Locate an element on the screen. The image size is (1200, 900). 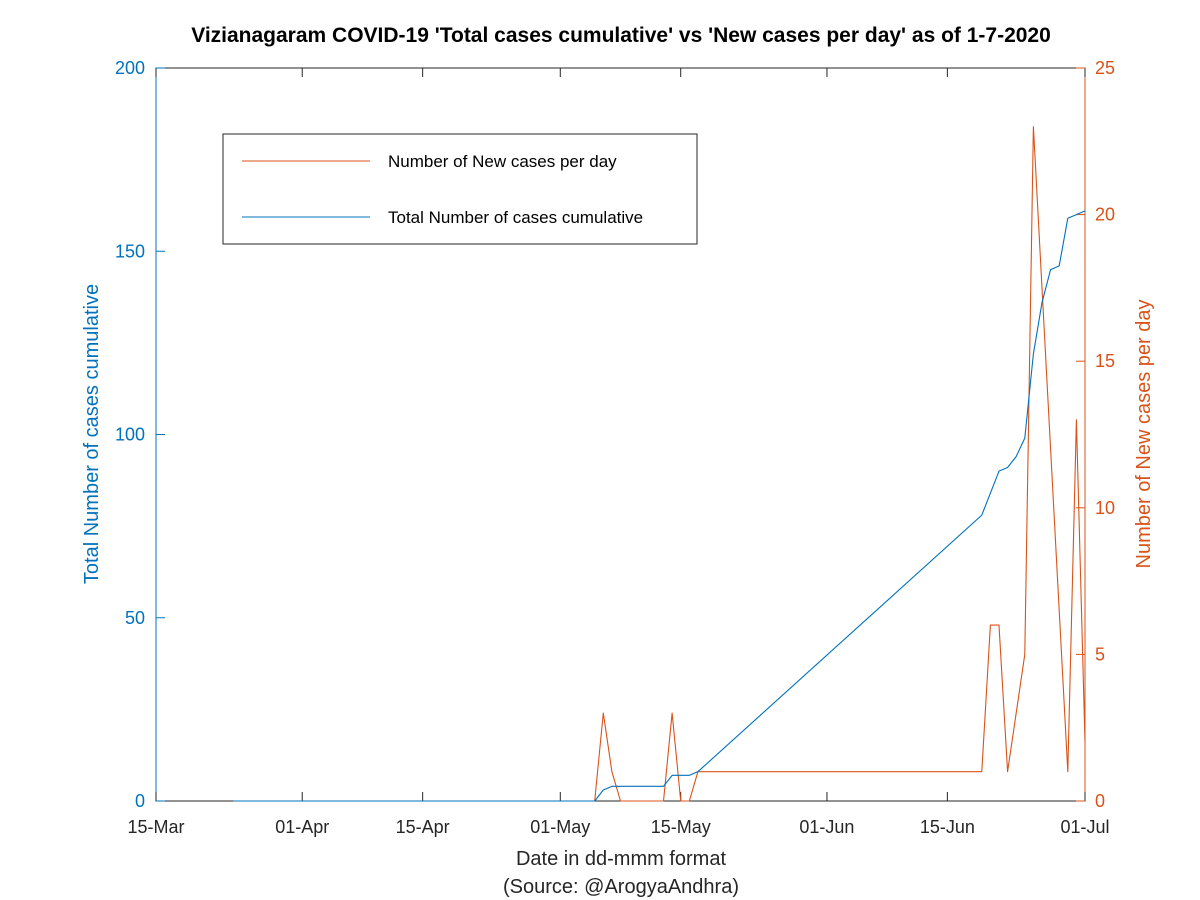
x-tick-label: 15-Jun is located at coordinates (947, 827).